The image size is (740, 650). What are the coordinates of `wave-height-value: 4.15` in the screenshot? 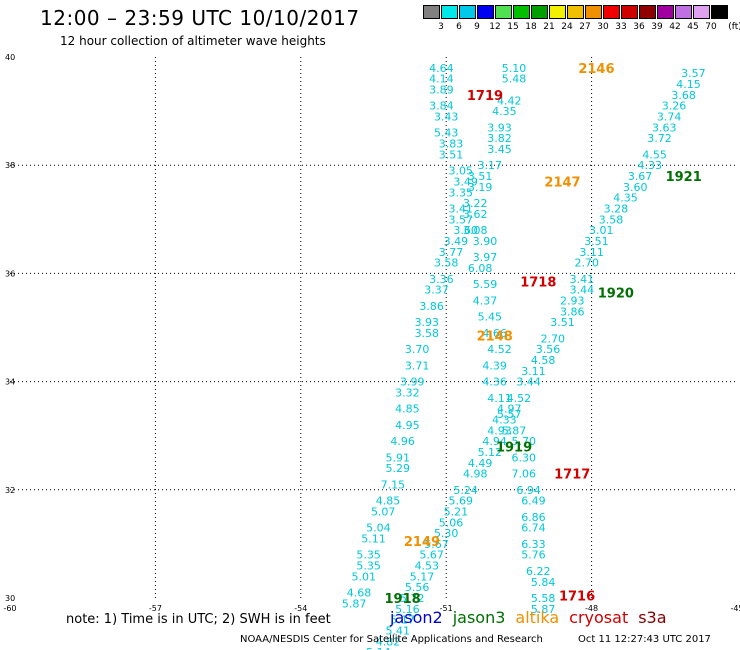 It's located at (688, 84).